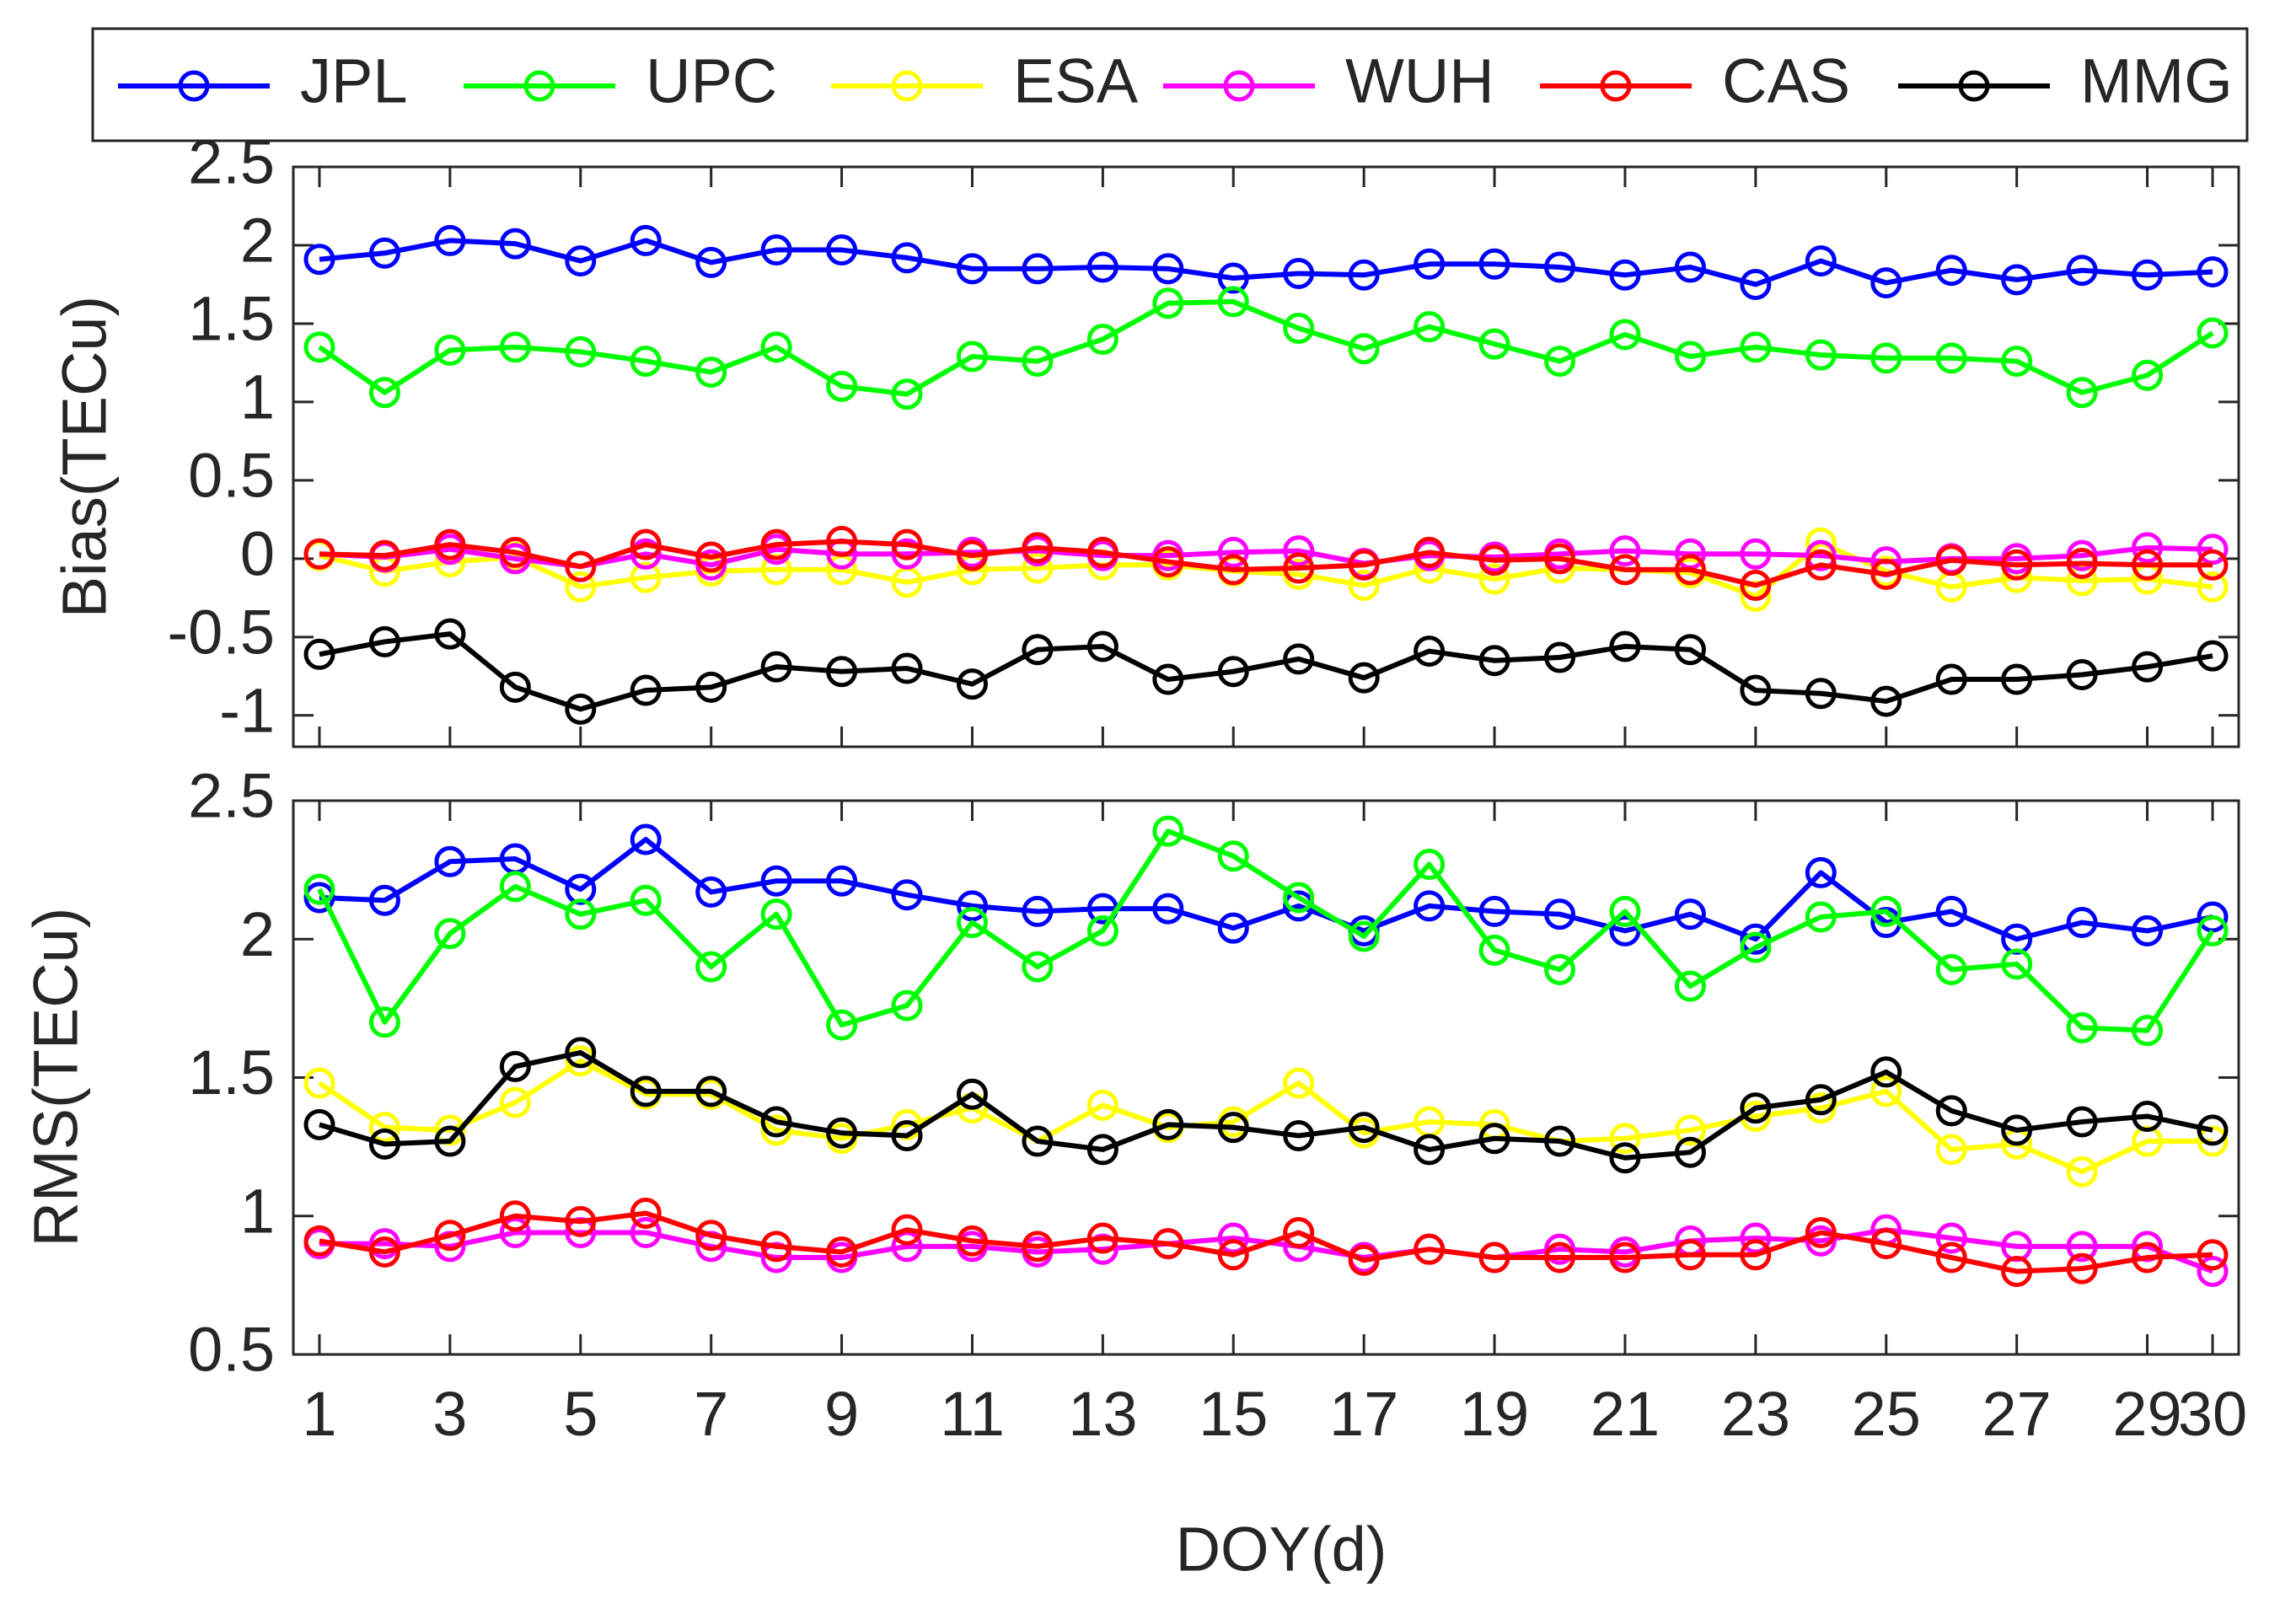  I want to click on legend: JPL UPC ESA WUH CAS MMG, so click(1170, 84).